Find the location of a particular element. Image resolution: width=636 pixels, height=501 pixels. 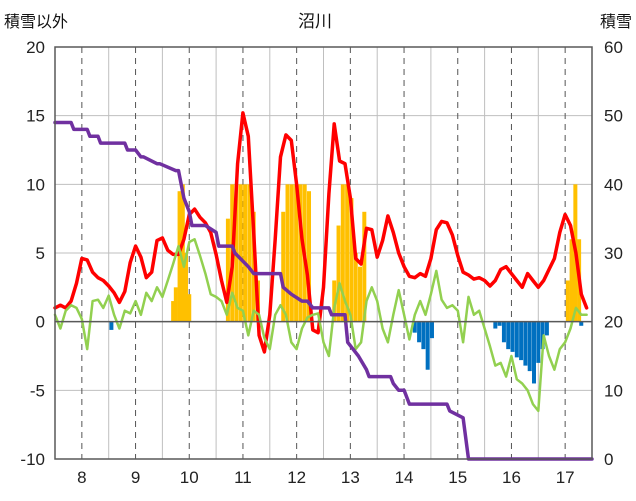

y-left-tick-label: 5 is located at coordinates (40, 253).